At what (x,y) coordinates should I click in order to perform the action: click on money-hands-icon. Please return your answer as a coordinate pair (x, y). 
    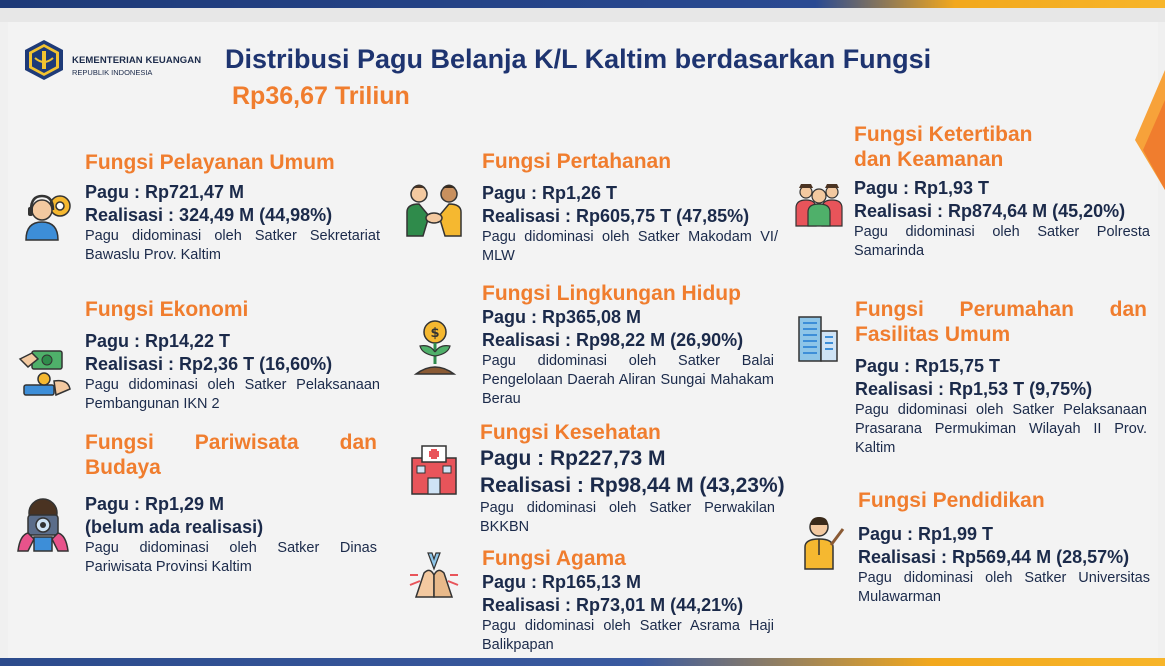
    Looking at the image, I should click on (45, 374).